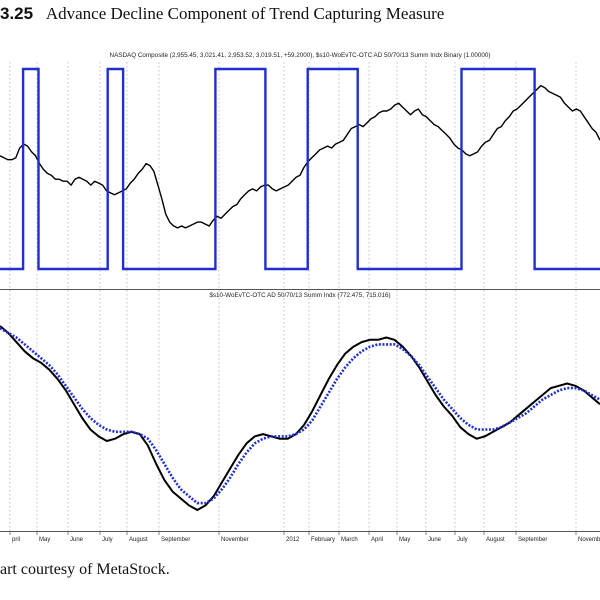 Image resolution: width=600 pixels, height=600 pixels. Describe the element at coordinates (349, 540) in the screenshot. I see `x-tick-label: March` at that location.